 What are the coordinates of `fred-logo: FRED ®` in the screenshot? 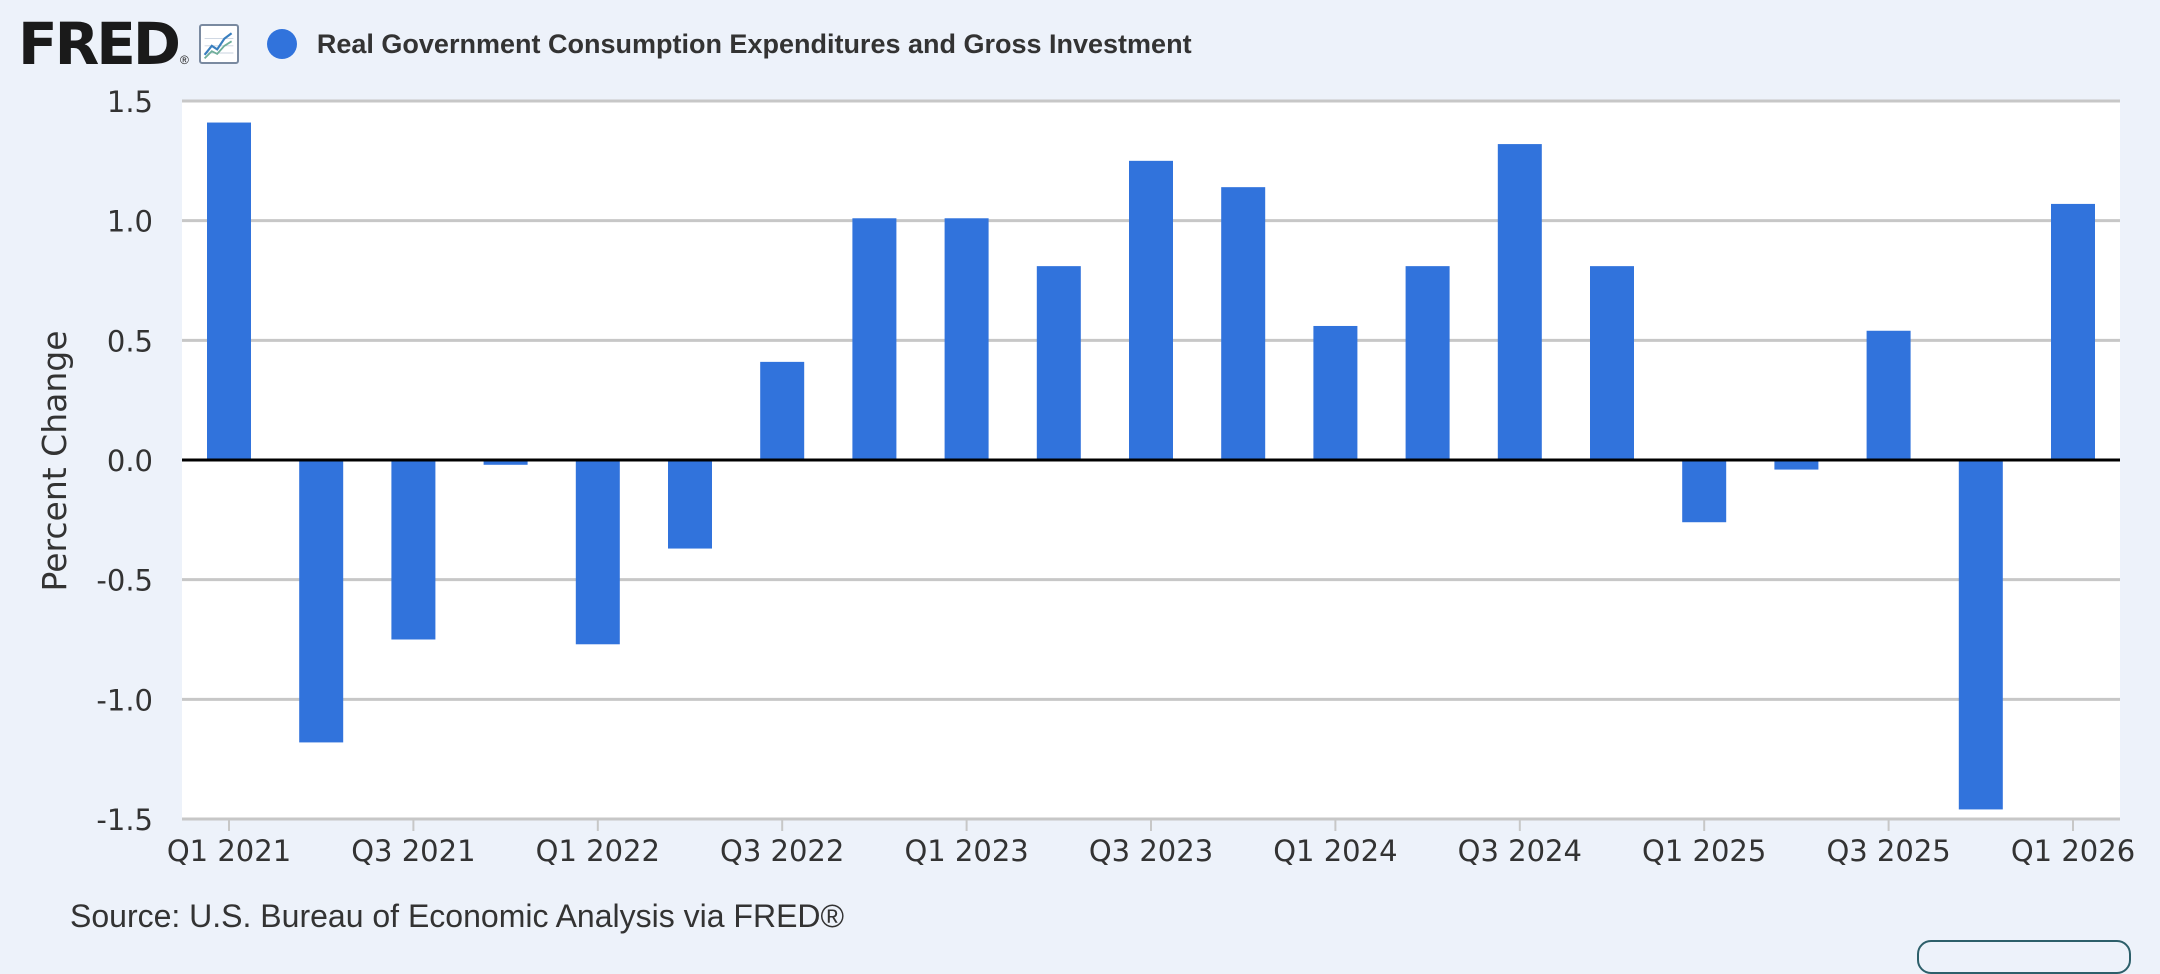 It's located at (103, 44).